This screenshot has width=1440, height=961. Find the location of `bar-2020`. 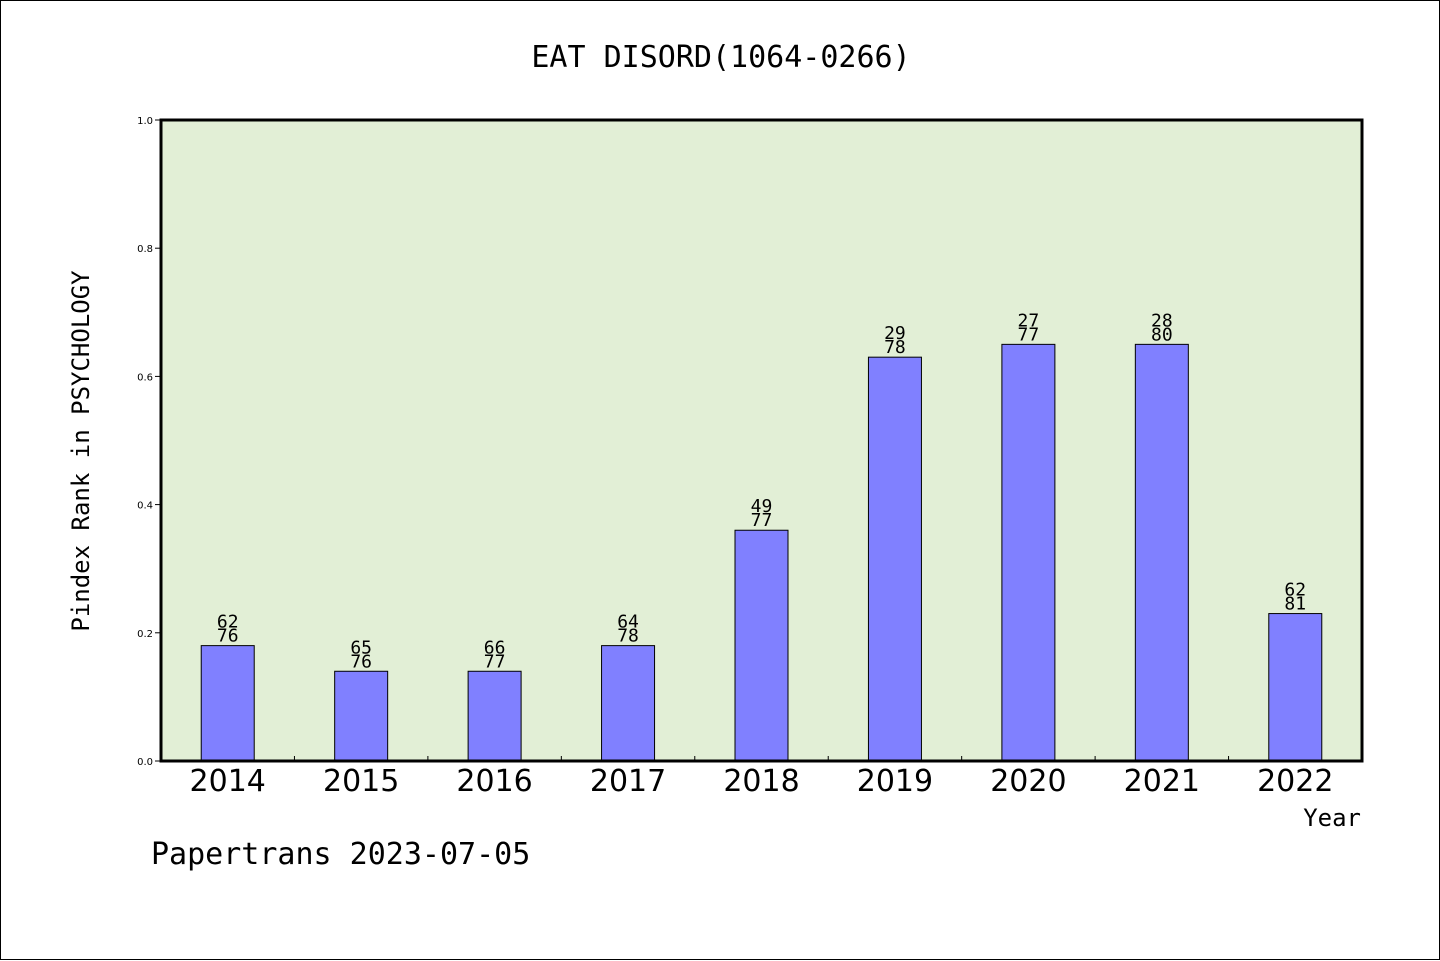

bar-2020 is located at coordinates (1028, 552).